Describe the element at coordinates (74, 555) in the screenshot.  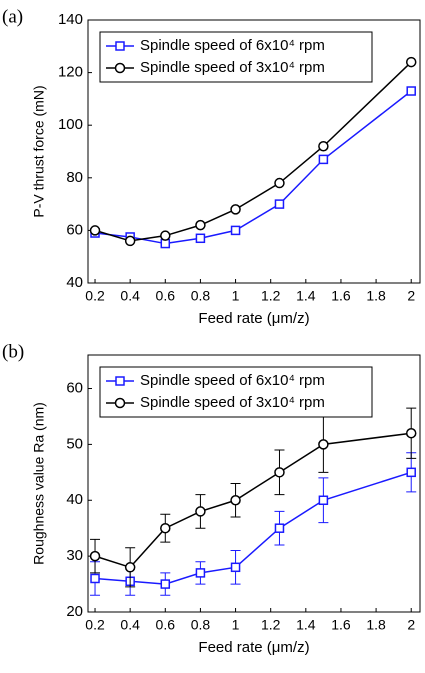
I see `y-tick-label: 30` at that location.